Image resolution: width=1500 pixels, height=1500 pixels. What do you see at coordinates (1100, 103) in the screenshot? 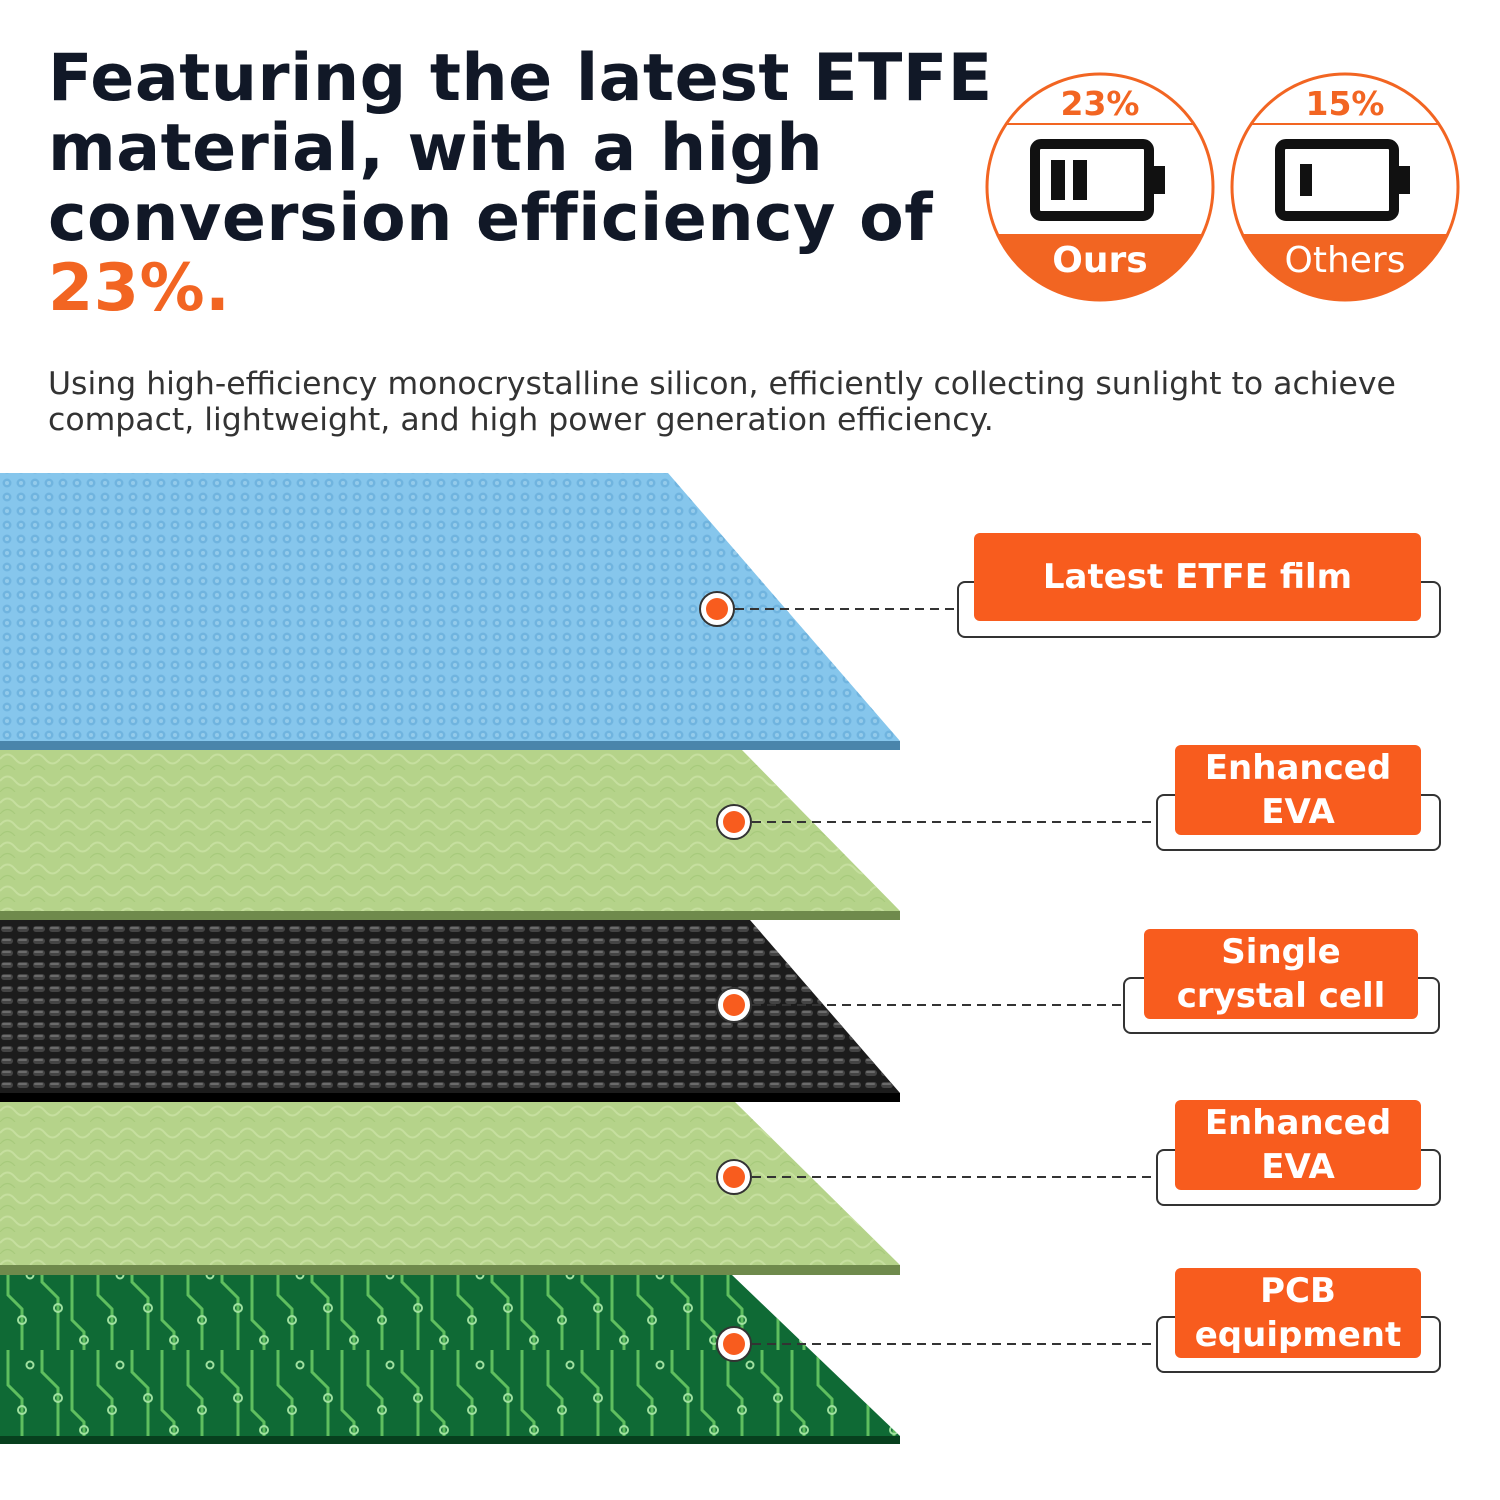
I see `badge-percent: 23%` at bounding box center [1100, 103].